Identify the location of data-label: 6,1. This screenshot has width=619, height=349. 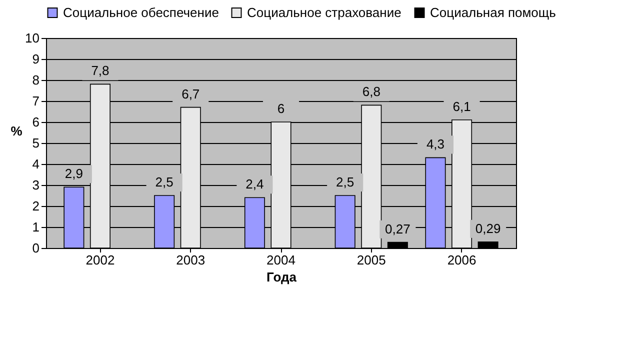
(461, 106).